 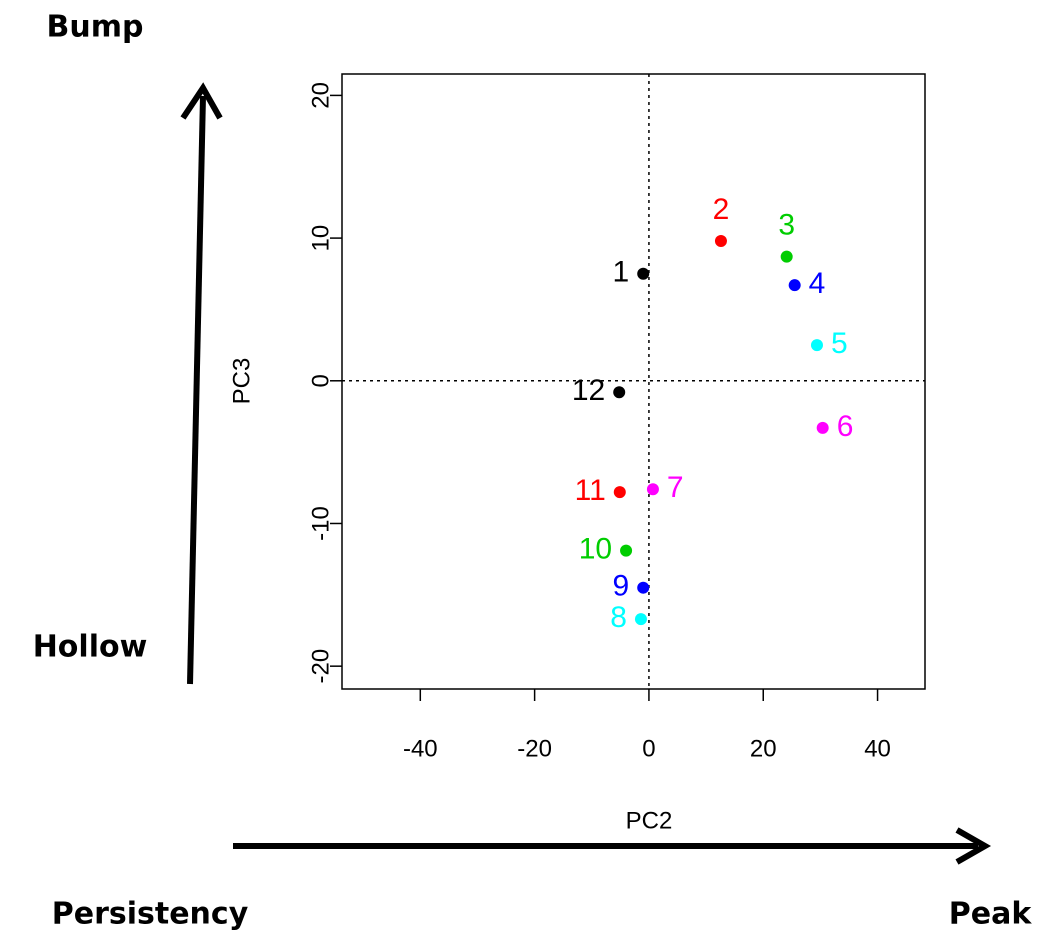 I want to click on point-label: 3, so click(x=786, y=225).